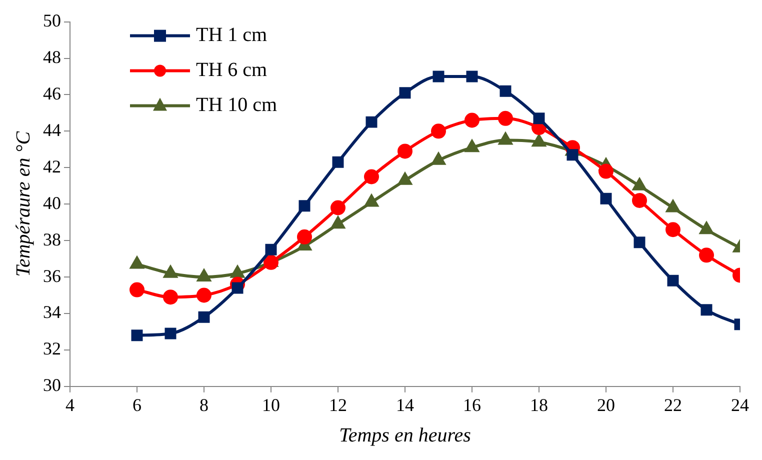  What do you see at coordinates (740, 404) in the screenshot?
I see `x-tick-label: 24` at bounding box center [740, 404].